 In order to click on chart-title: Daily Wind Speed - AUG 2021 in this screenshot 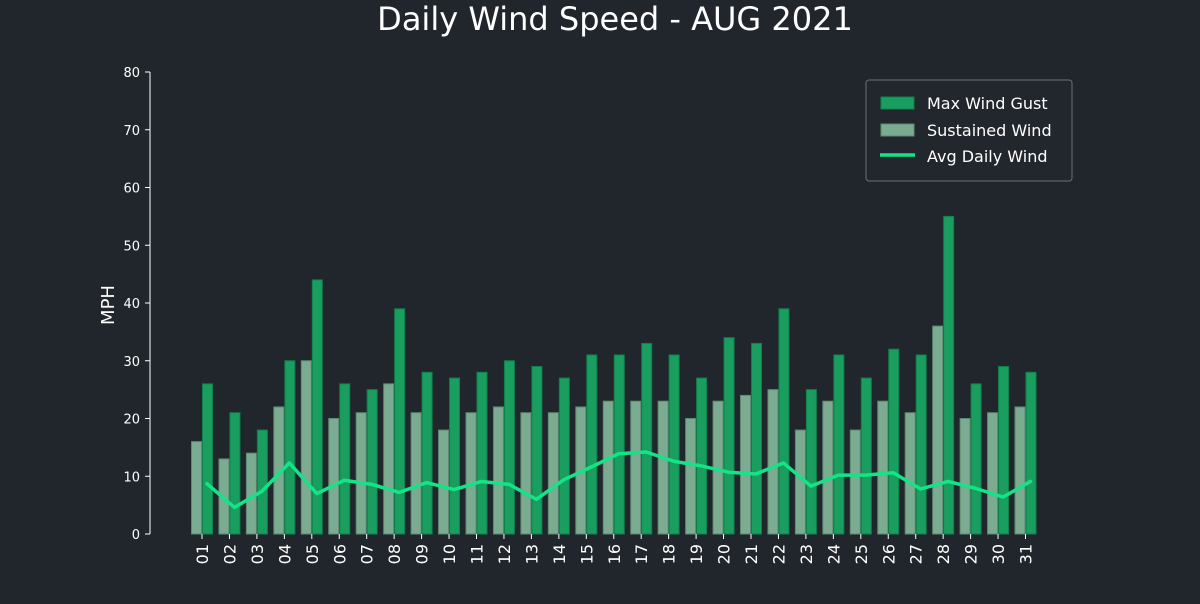, I will do `click(615, 19)`.